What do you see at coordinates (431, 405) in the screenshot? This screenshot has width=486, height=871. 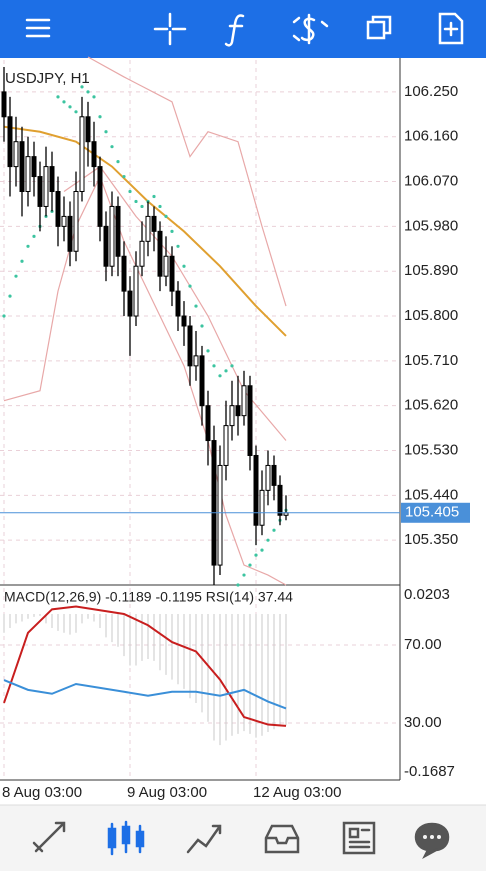 I see `price-tick-label: 105.620` at bounding box center [431, 405].